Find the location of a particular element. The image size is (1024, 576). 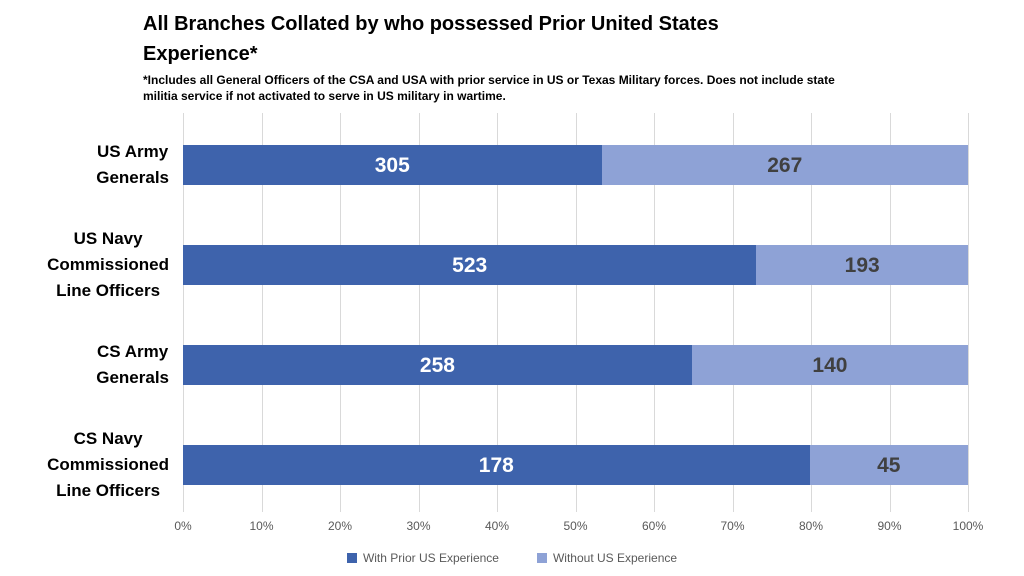

bar-segment-without-us-experience: 140 is located at coordinates (829, 365).